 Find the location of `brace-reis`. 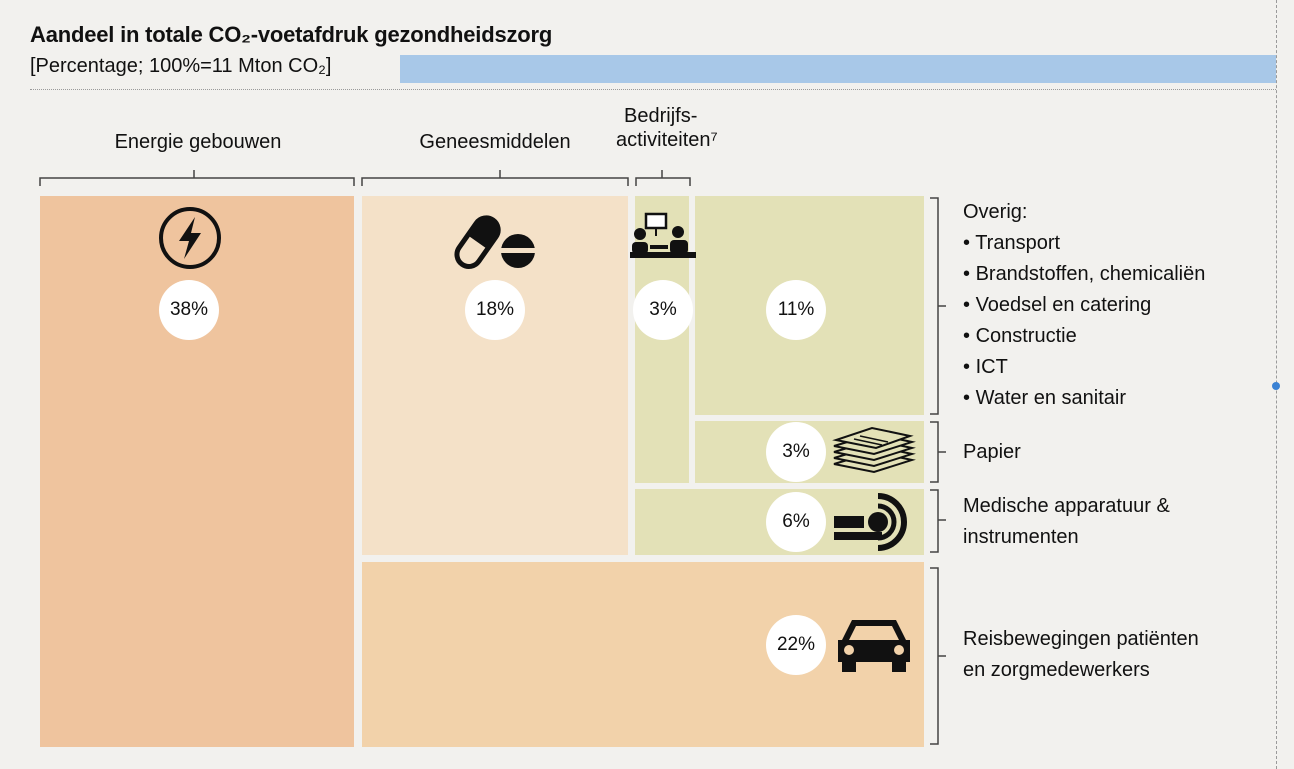

brace-reis is located at coordinates (938, 656).